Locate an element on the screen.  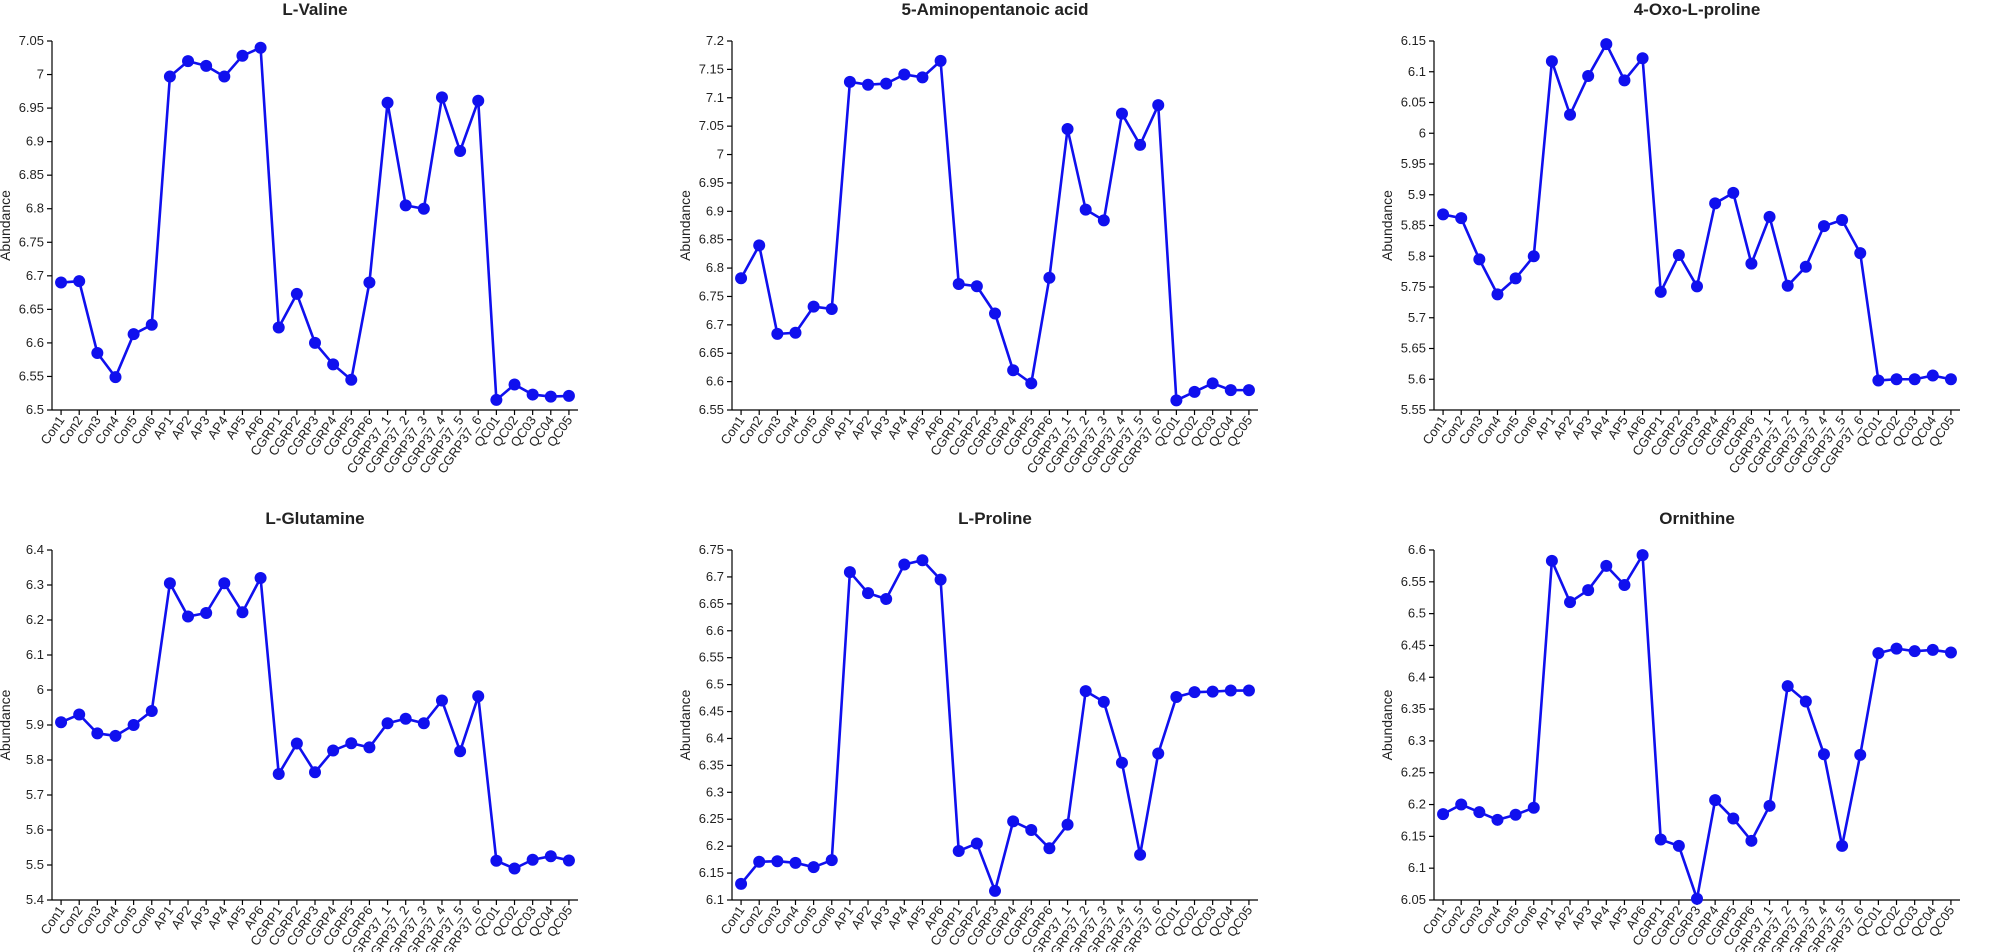
y-tick-label: 6.3 is located at coordinates (35, 584).